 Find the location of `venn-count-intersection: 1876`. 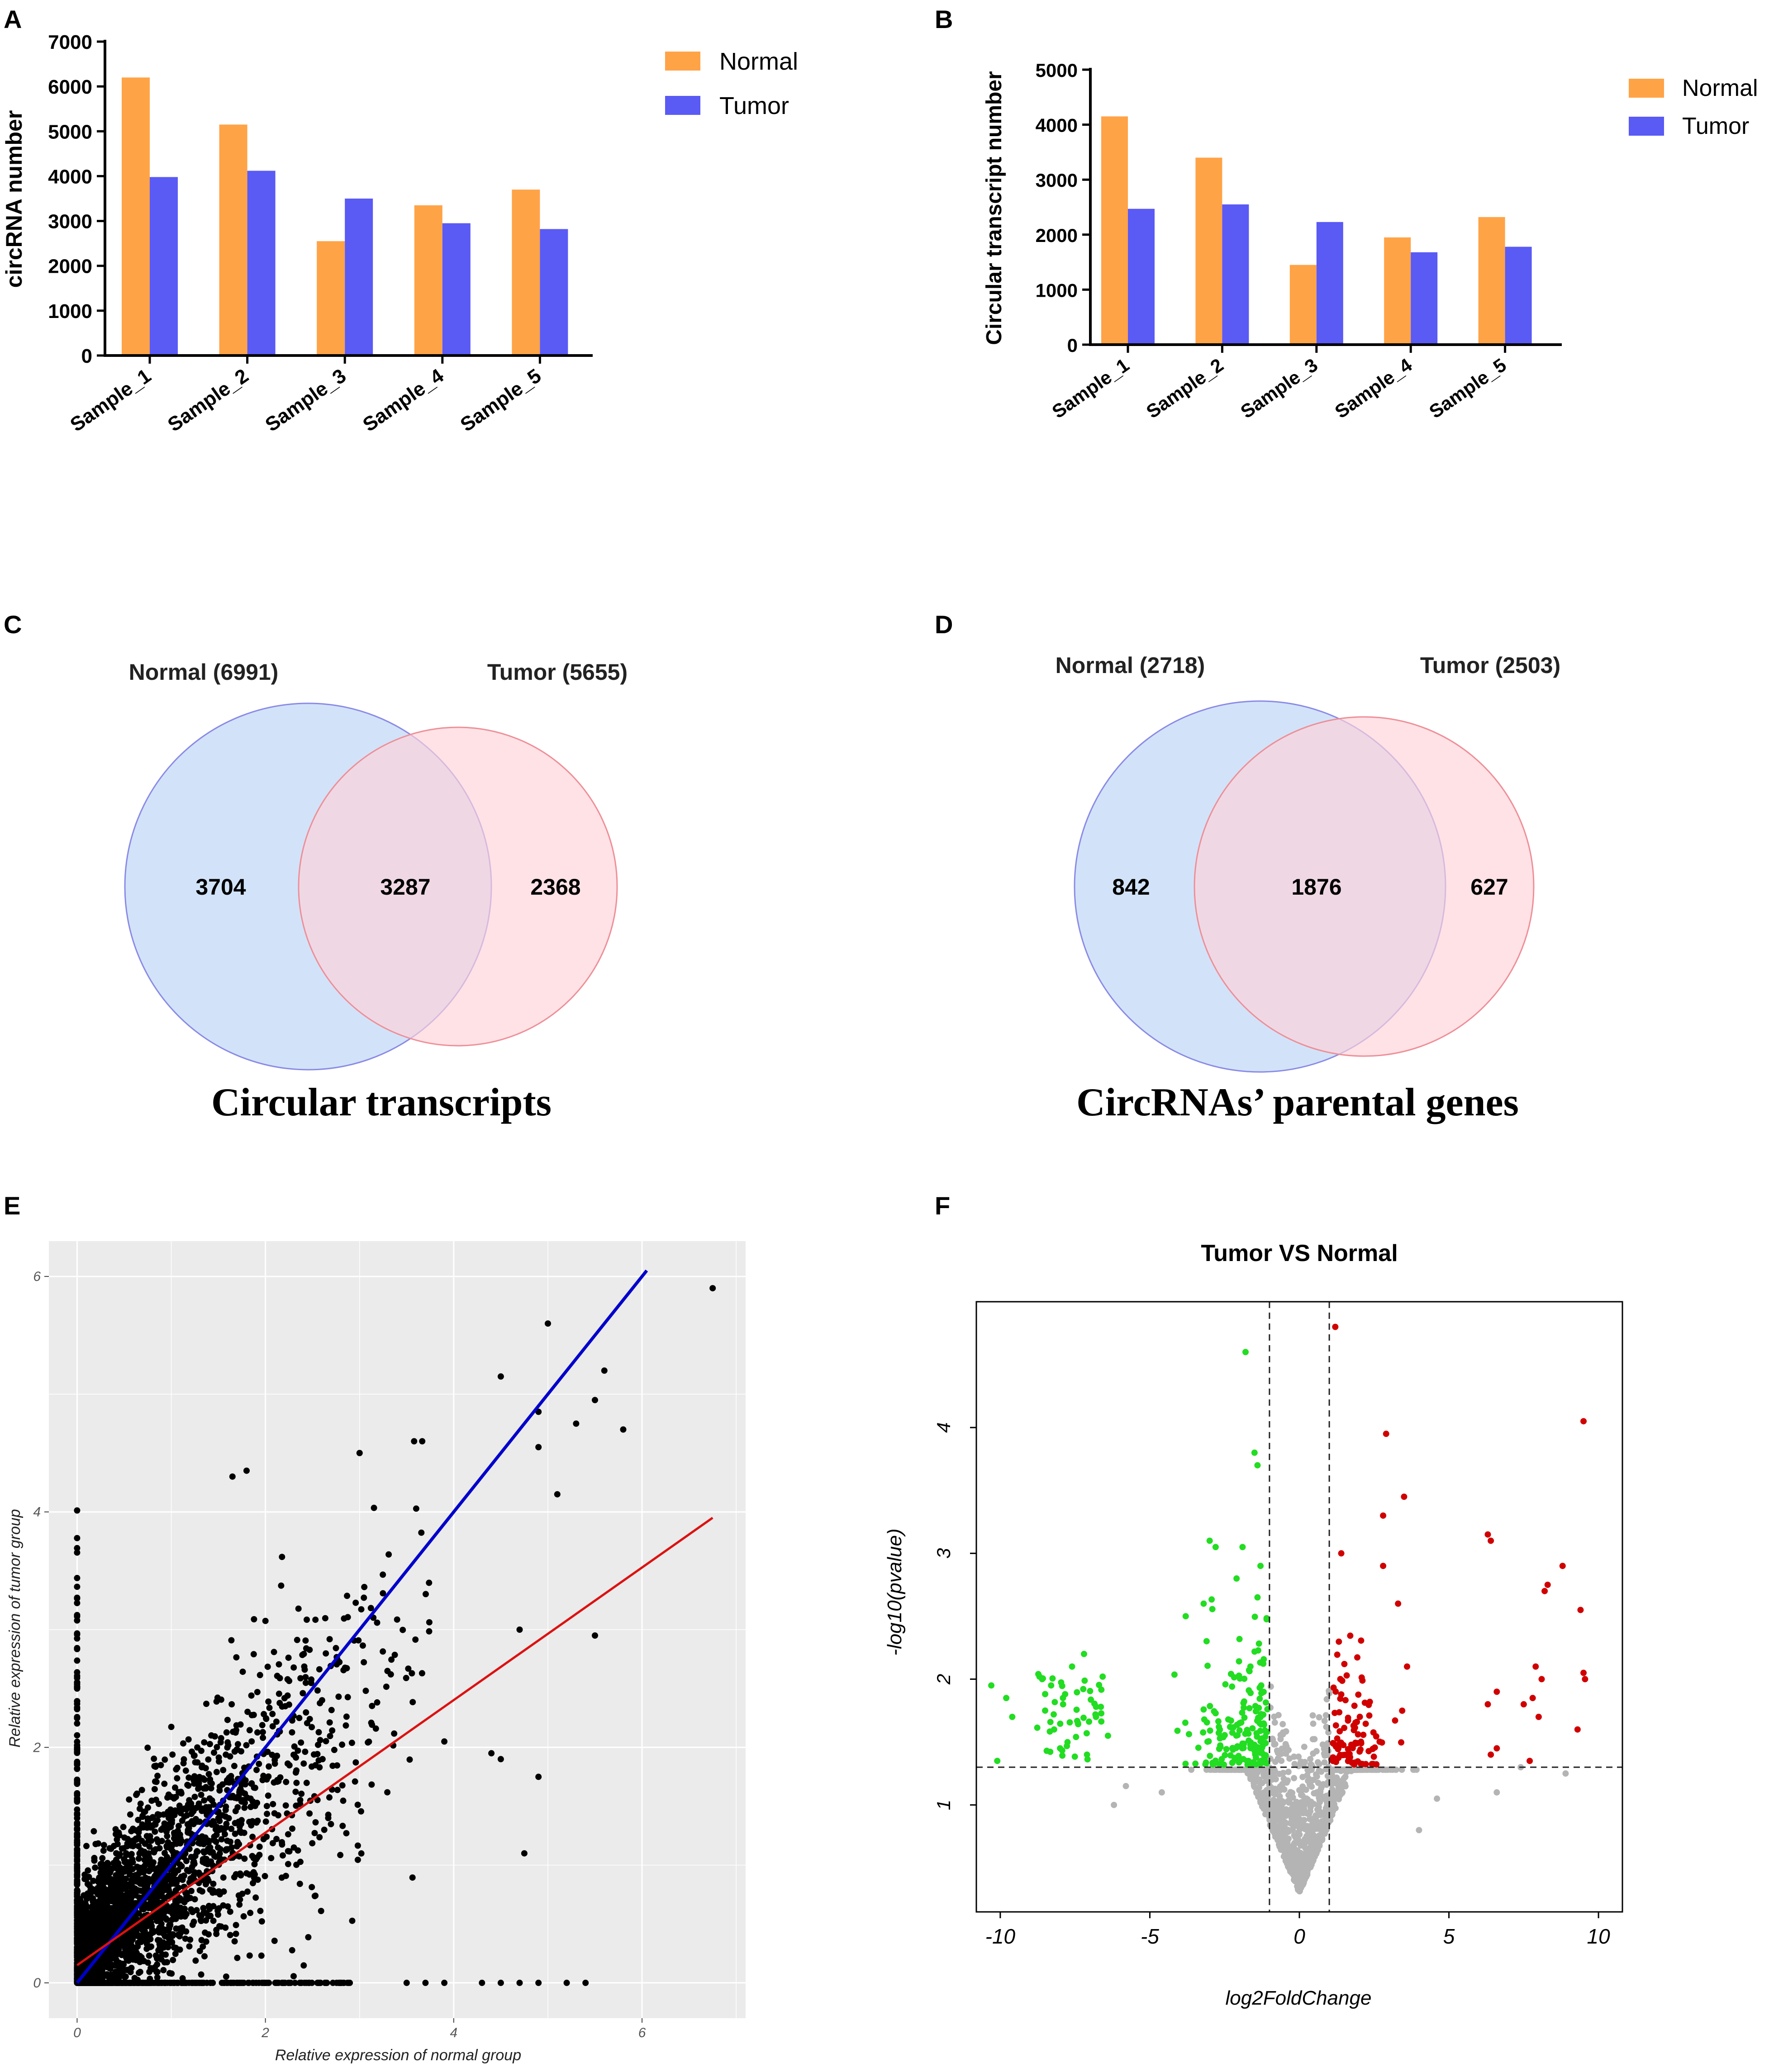

venn-count-intersection: 1876 is located at coordinates (1316, 887).